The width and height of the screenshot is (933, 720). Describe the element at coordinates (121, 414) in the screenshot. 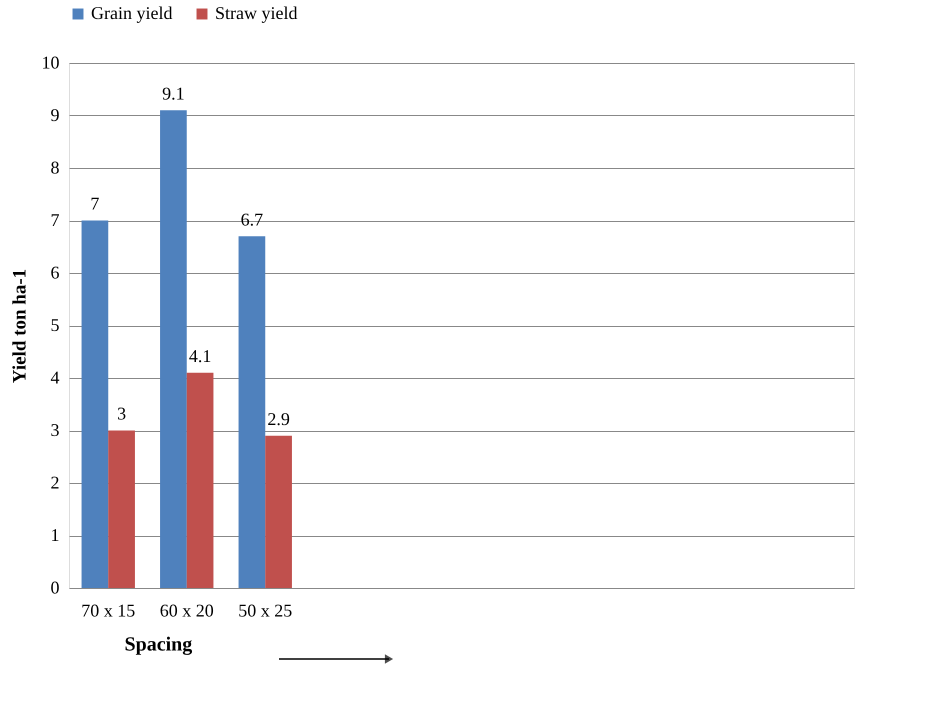

I see `data-label: 3` at that location.